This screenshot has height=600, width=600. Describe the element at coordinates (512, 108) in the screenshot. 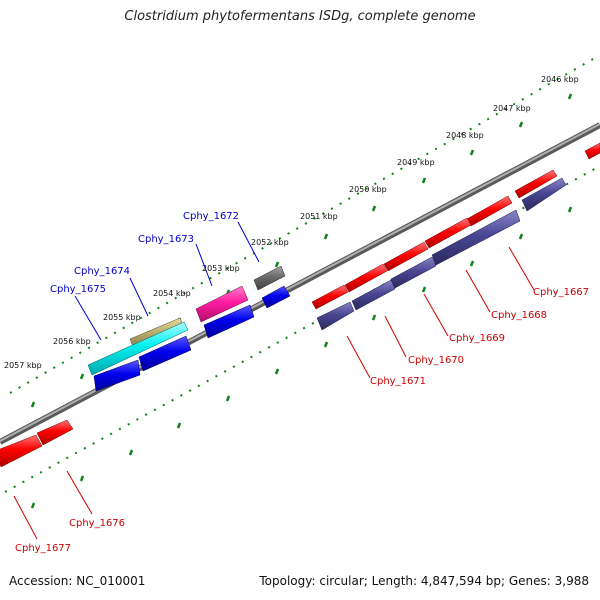

I see `tick-label: 2047 kbp` at that location.